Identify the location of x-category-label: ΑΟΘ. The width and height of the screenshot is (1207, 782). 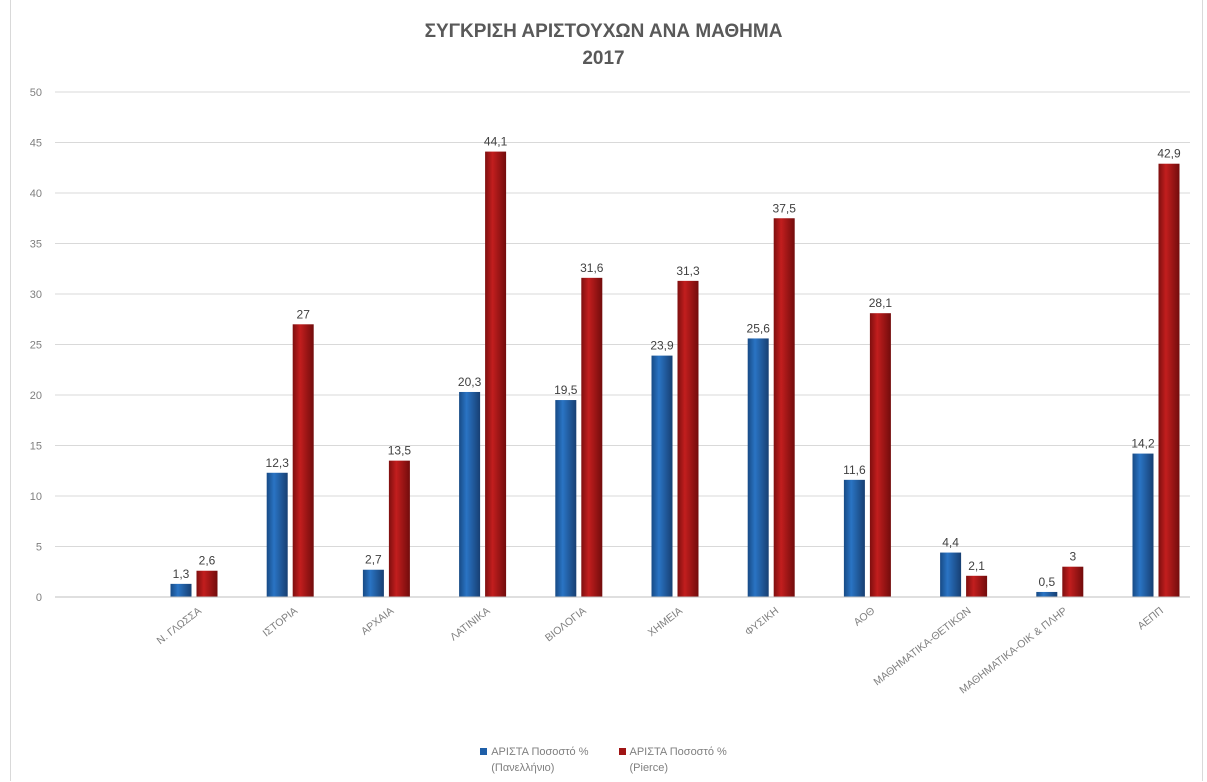
(865, 617).